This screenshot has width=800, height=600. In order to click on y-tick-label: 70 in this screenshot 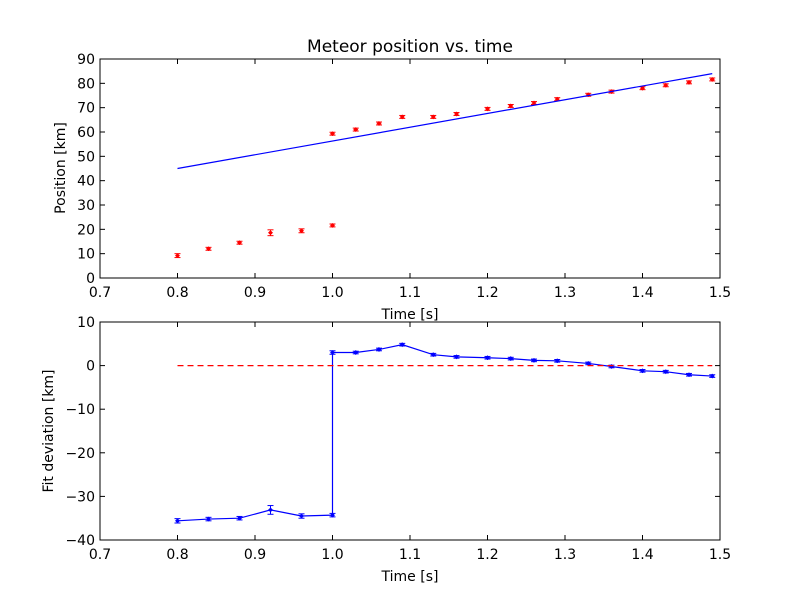, I will do `click(86, 109)`.